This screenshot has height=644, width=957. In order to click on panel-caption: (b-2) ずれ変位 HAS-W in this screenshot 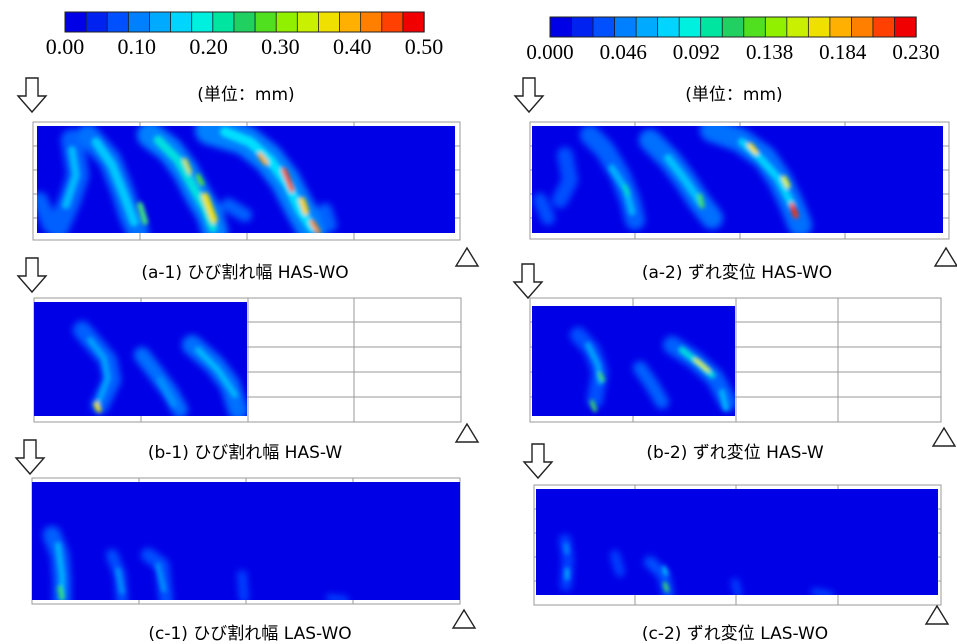, I will do `click(734, 453)`.